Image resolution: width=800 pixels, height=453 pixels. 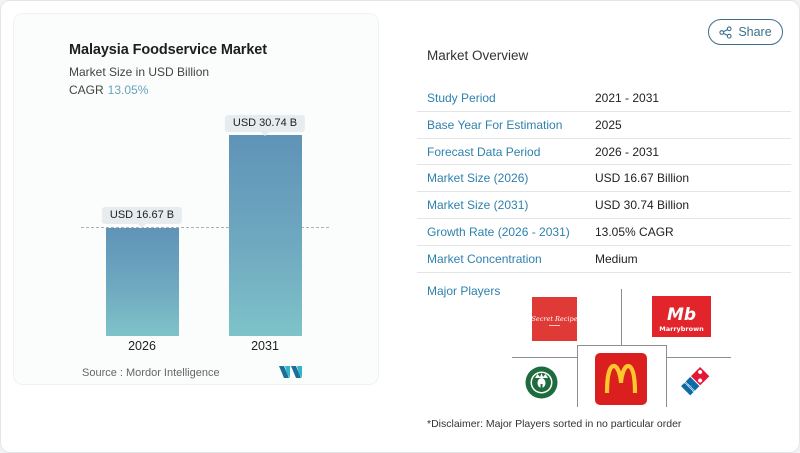 What do you see at coordinates (642, 178) in the screenshot?
I see `overview-value: USD 16.67 Billion` at bounding box center [642, 178].